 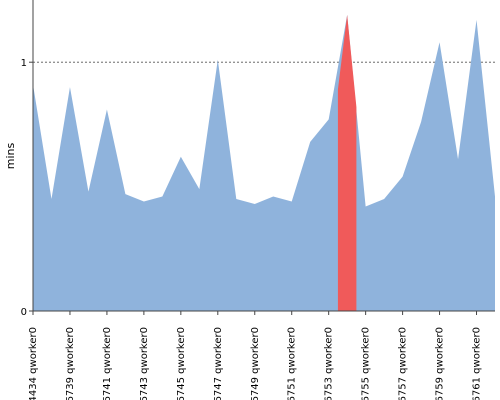 What do you see at coordinates (107, 363) in the screenshot?
I see `x-tick-label: #6741 qworker0` at bounding box center [107, 363].